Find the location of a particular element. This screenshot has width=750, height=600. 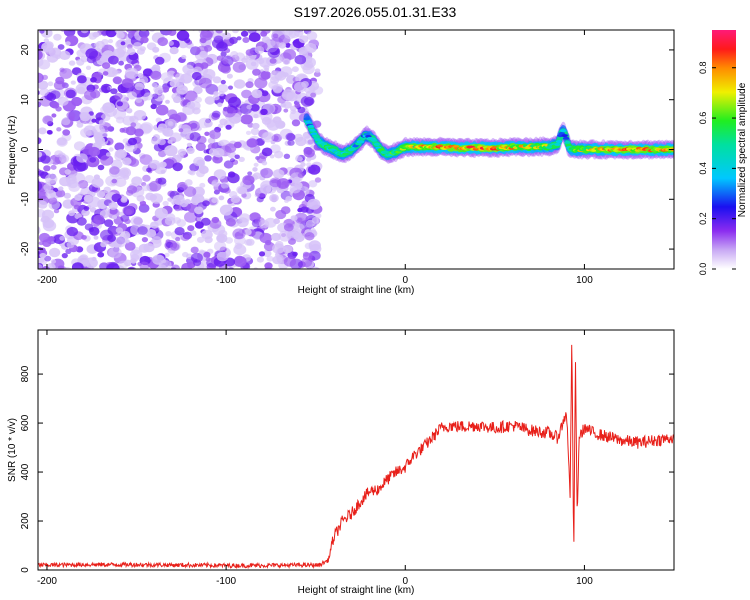

figure-title: S197.2026.055.01.31.E33 is located at coordinates (375, 12).